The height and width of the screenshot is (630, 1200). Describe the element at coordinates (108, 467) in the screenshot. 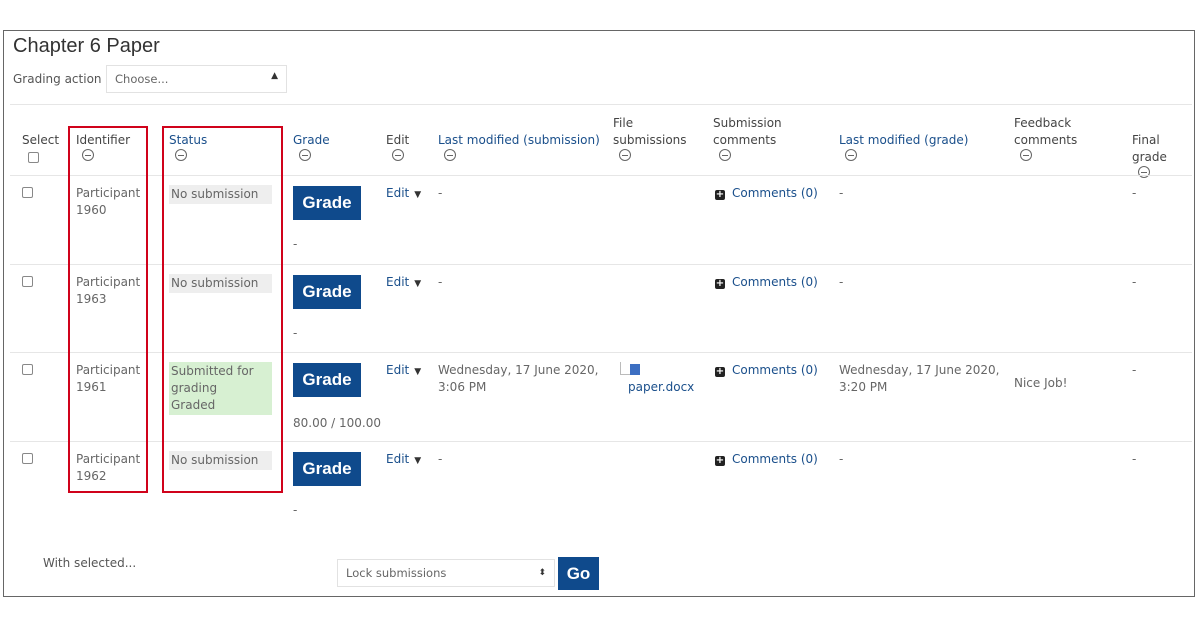

I see `participant-identifier: Participant 1962` at that location.